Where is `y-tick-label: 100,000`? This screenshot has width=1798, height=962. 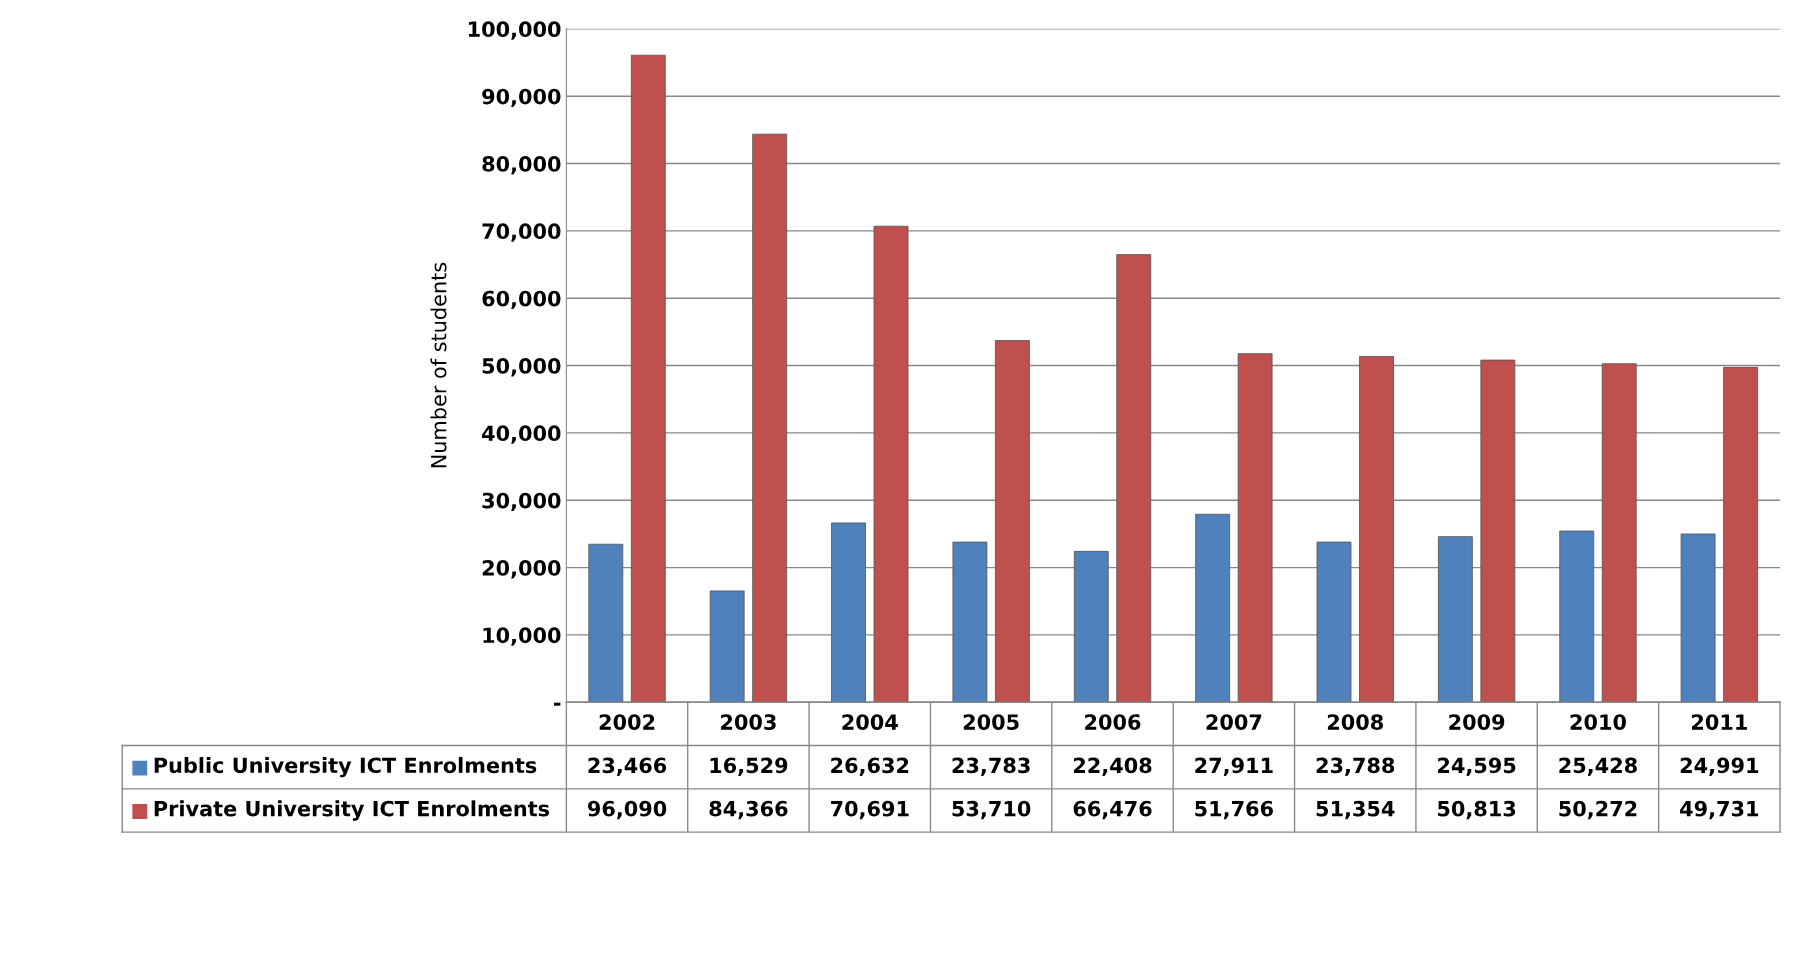
y-tick-label: 100,000 is located at coordinates (514, 30).